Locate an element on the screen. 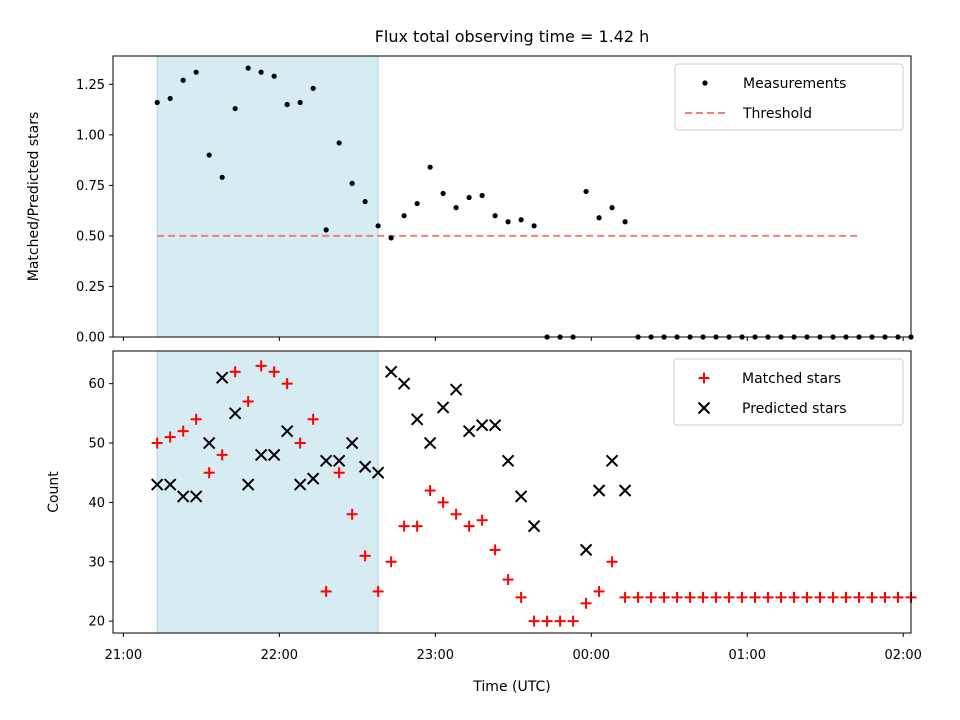 This screenshot has width=960, height=720. y-tick-label: 0.50 is located at coordinates (90, 236).